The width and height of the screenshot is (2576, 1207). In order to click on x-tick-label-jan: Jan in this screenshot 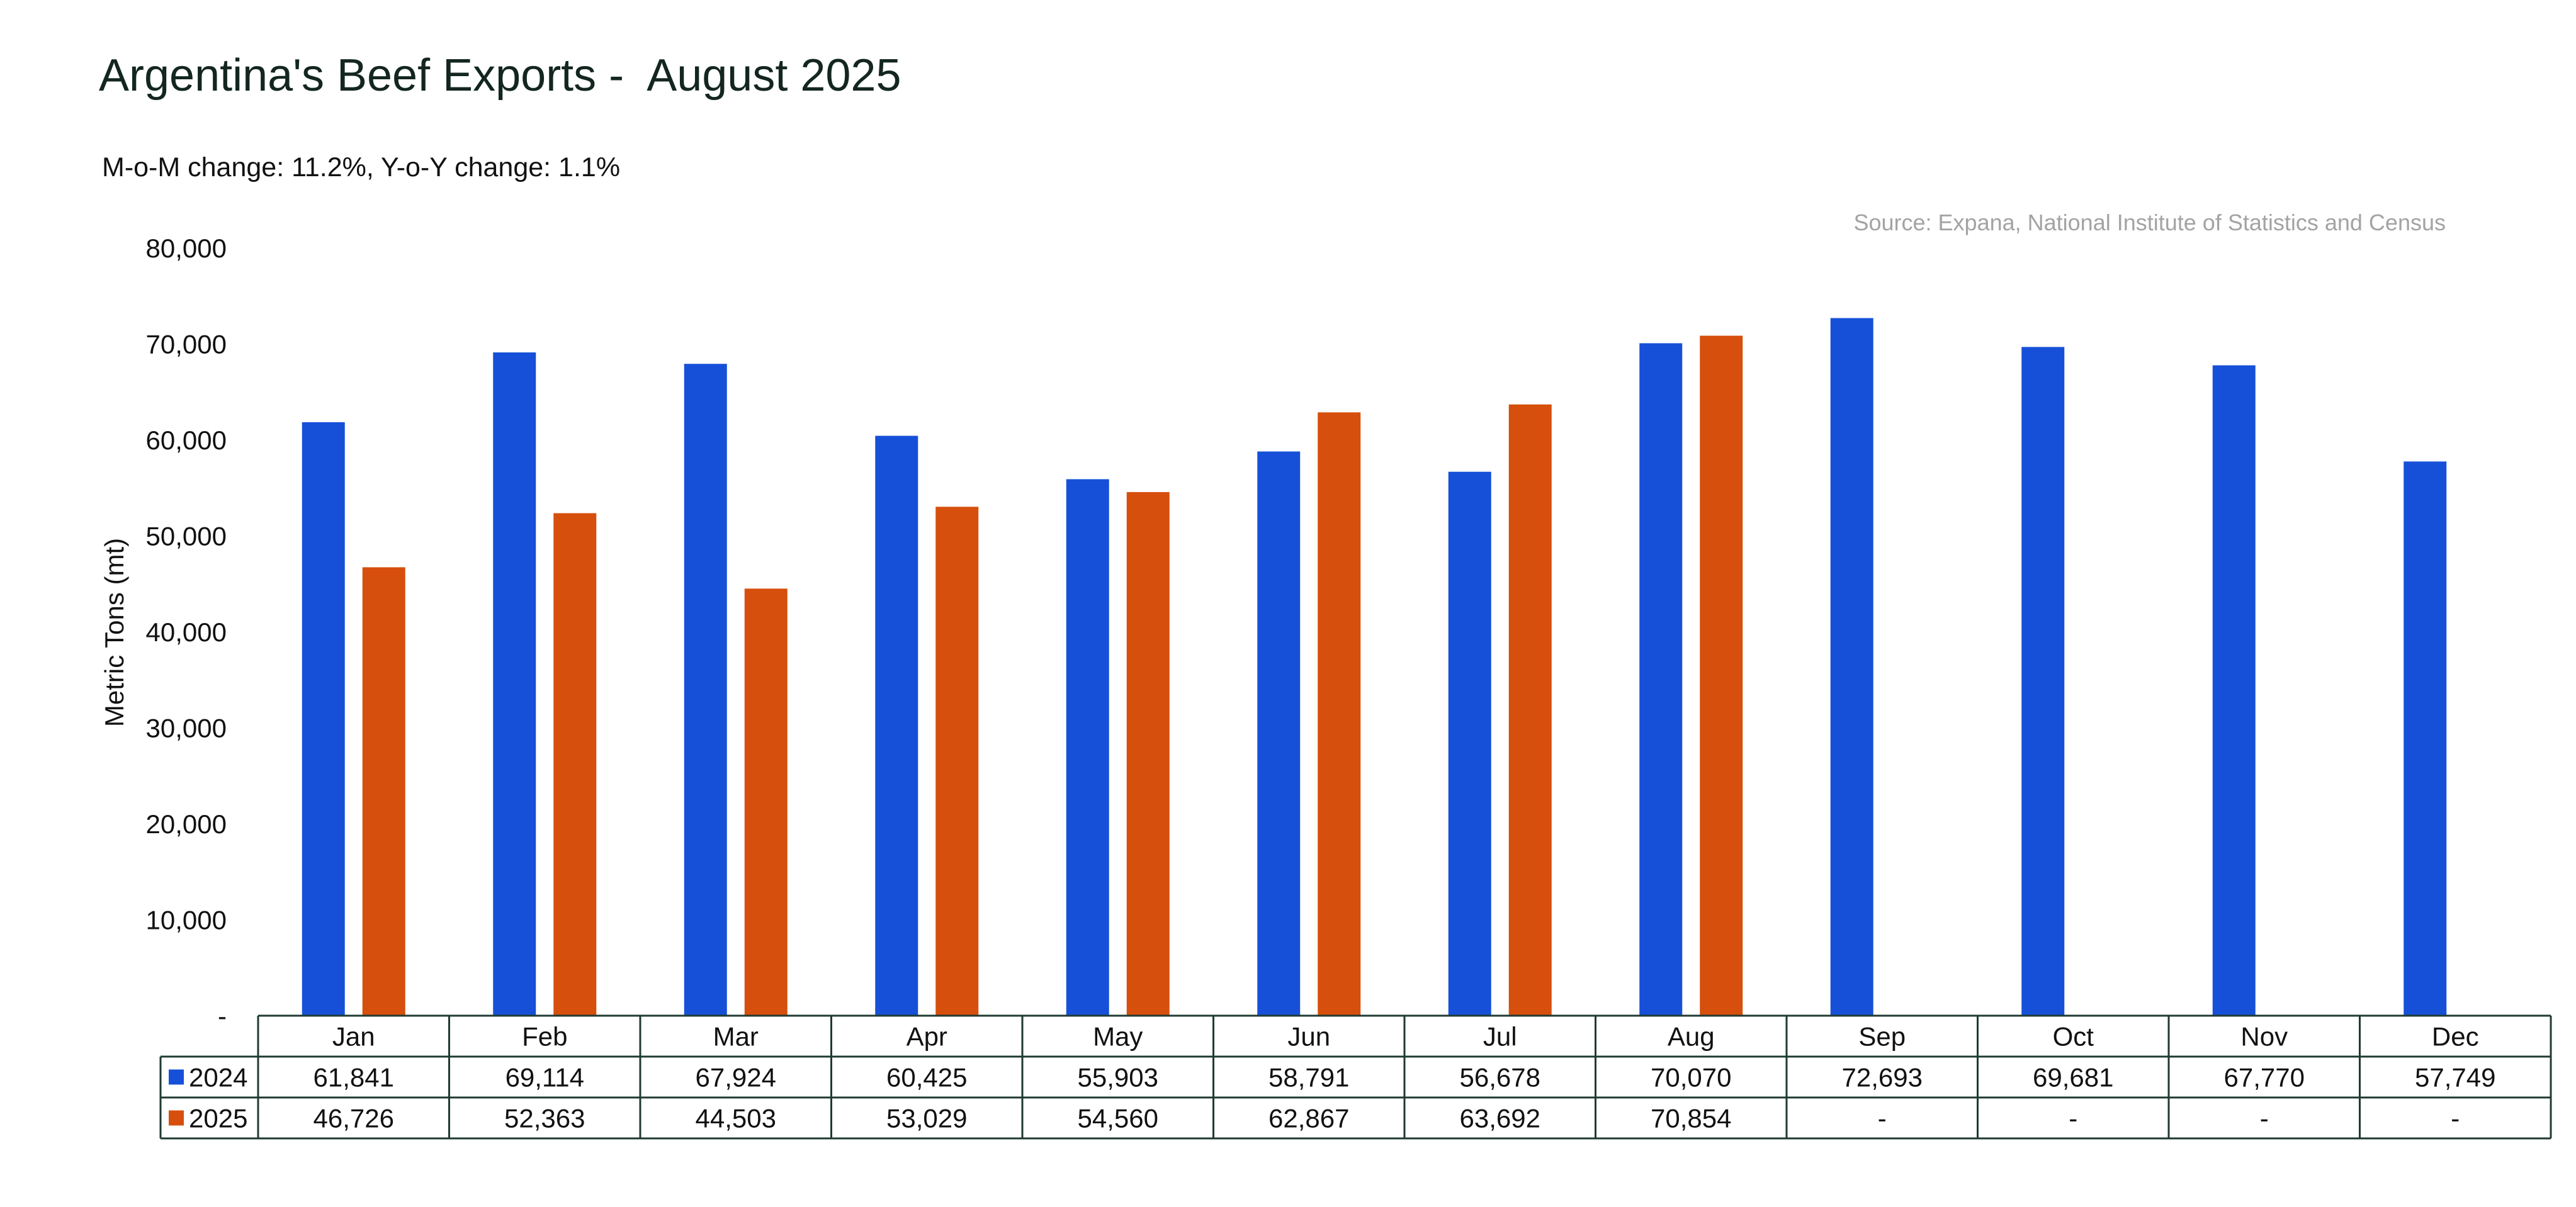, I will do `click(353, 1037)`.